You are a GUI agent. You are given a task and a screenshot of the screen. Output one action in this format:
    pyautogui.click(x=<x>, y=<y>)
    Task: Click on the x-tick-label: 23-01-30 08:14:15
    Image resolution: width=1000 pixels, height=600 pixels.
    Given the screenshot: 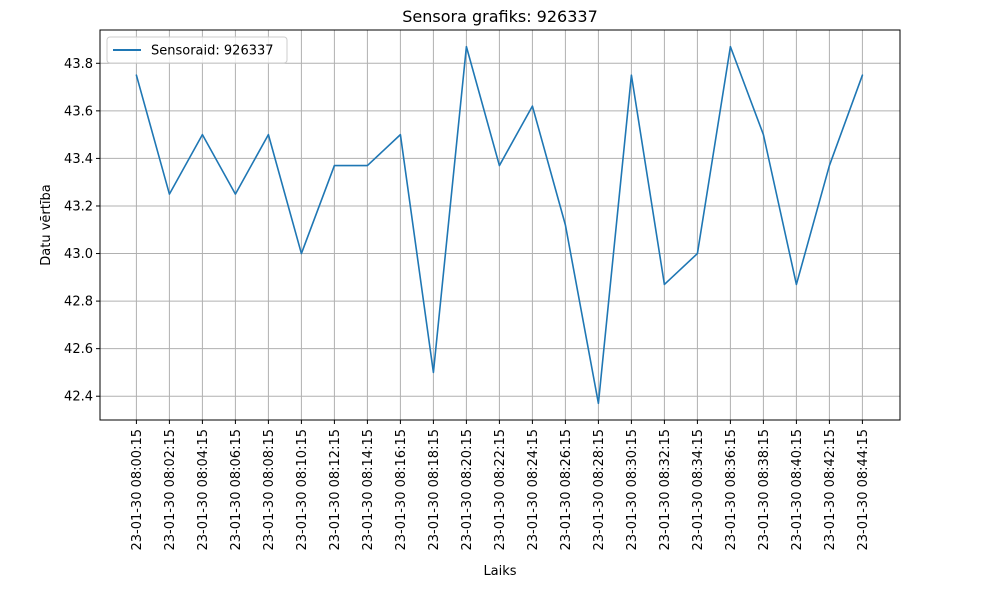 What is the action you would take?
    pyautogui.click(x=368, y=490)
    